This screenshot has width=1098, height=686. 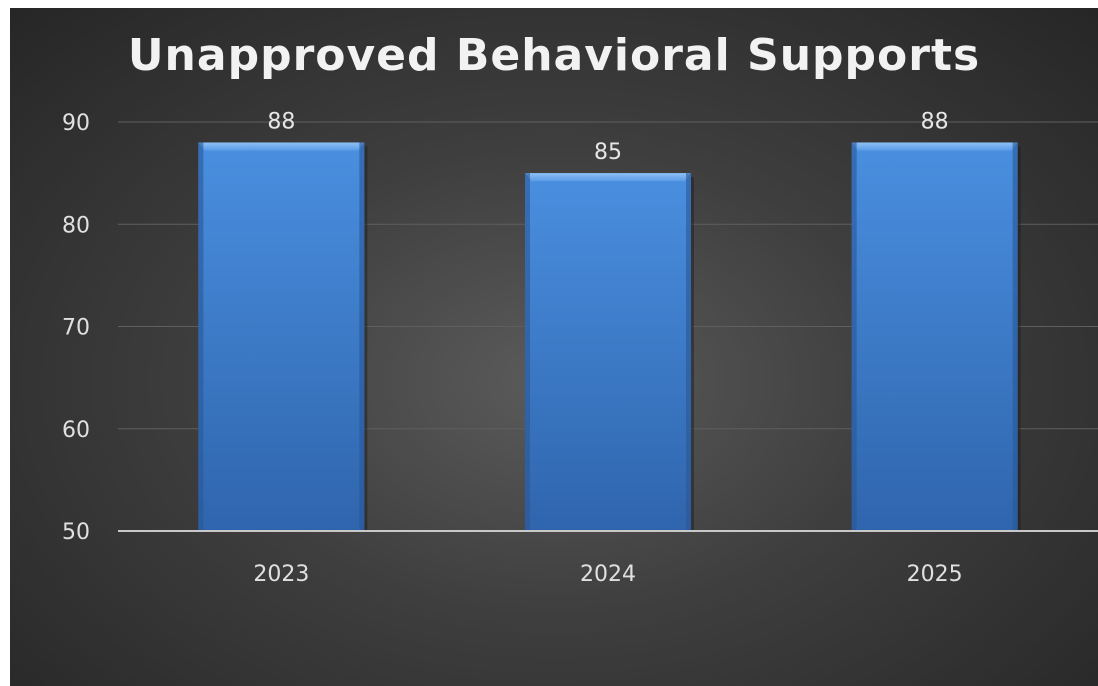 What do you see at coordinates (76, 532) in the screenshot?
I see `y-tick-label: 50` at bounding box center [76, 532].